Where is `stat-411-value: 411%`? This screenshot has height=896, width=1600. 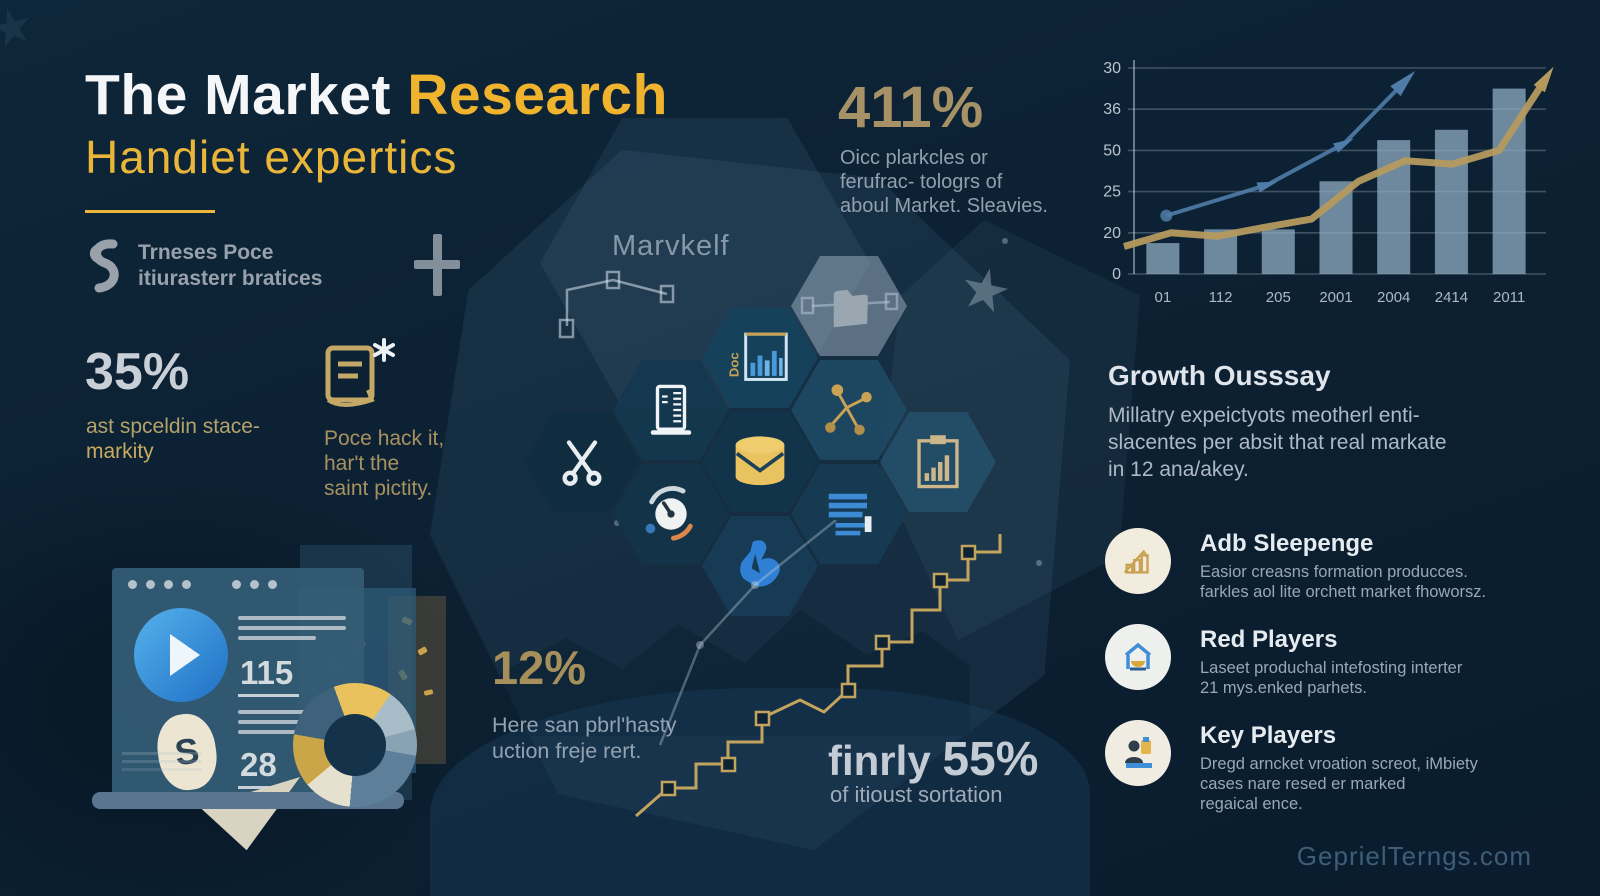
stat-411-value: 411% is located at coordinates (911, 107).